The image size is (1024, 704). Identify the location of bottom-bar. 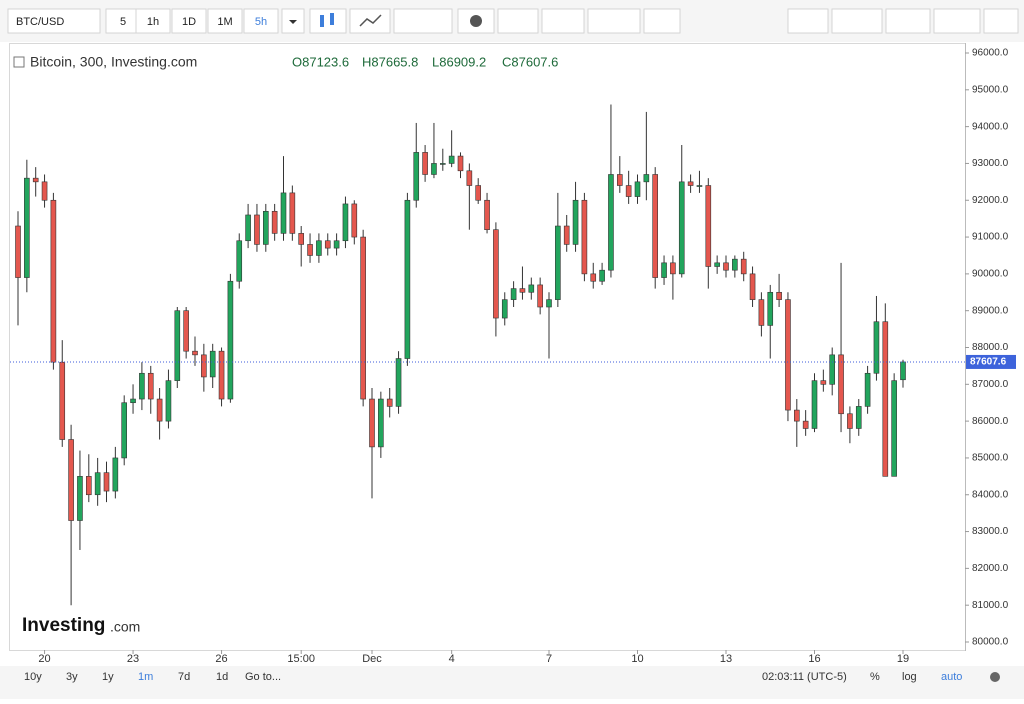
(512, 682).